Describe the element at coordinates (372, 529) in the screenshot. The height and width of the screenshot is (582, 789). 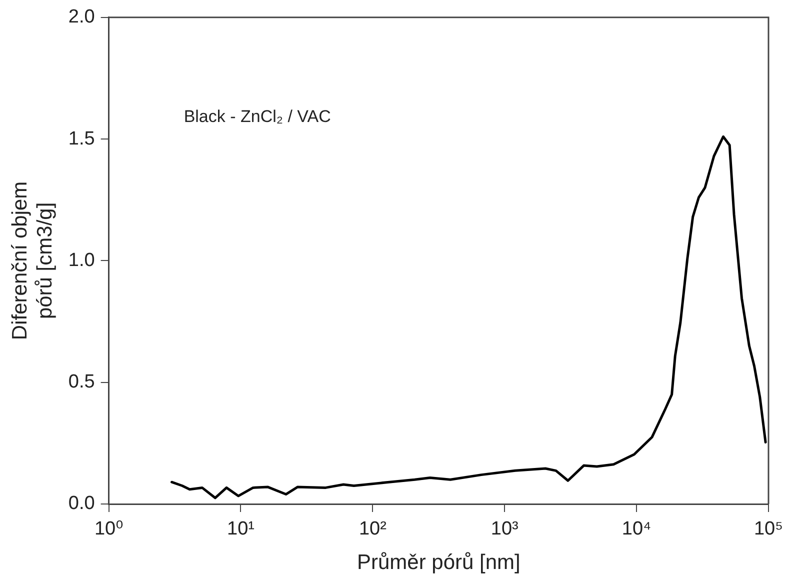
I see `x-tick-label: 10²` at that location.